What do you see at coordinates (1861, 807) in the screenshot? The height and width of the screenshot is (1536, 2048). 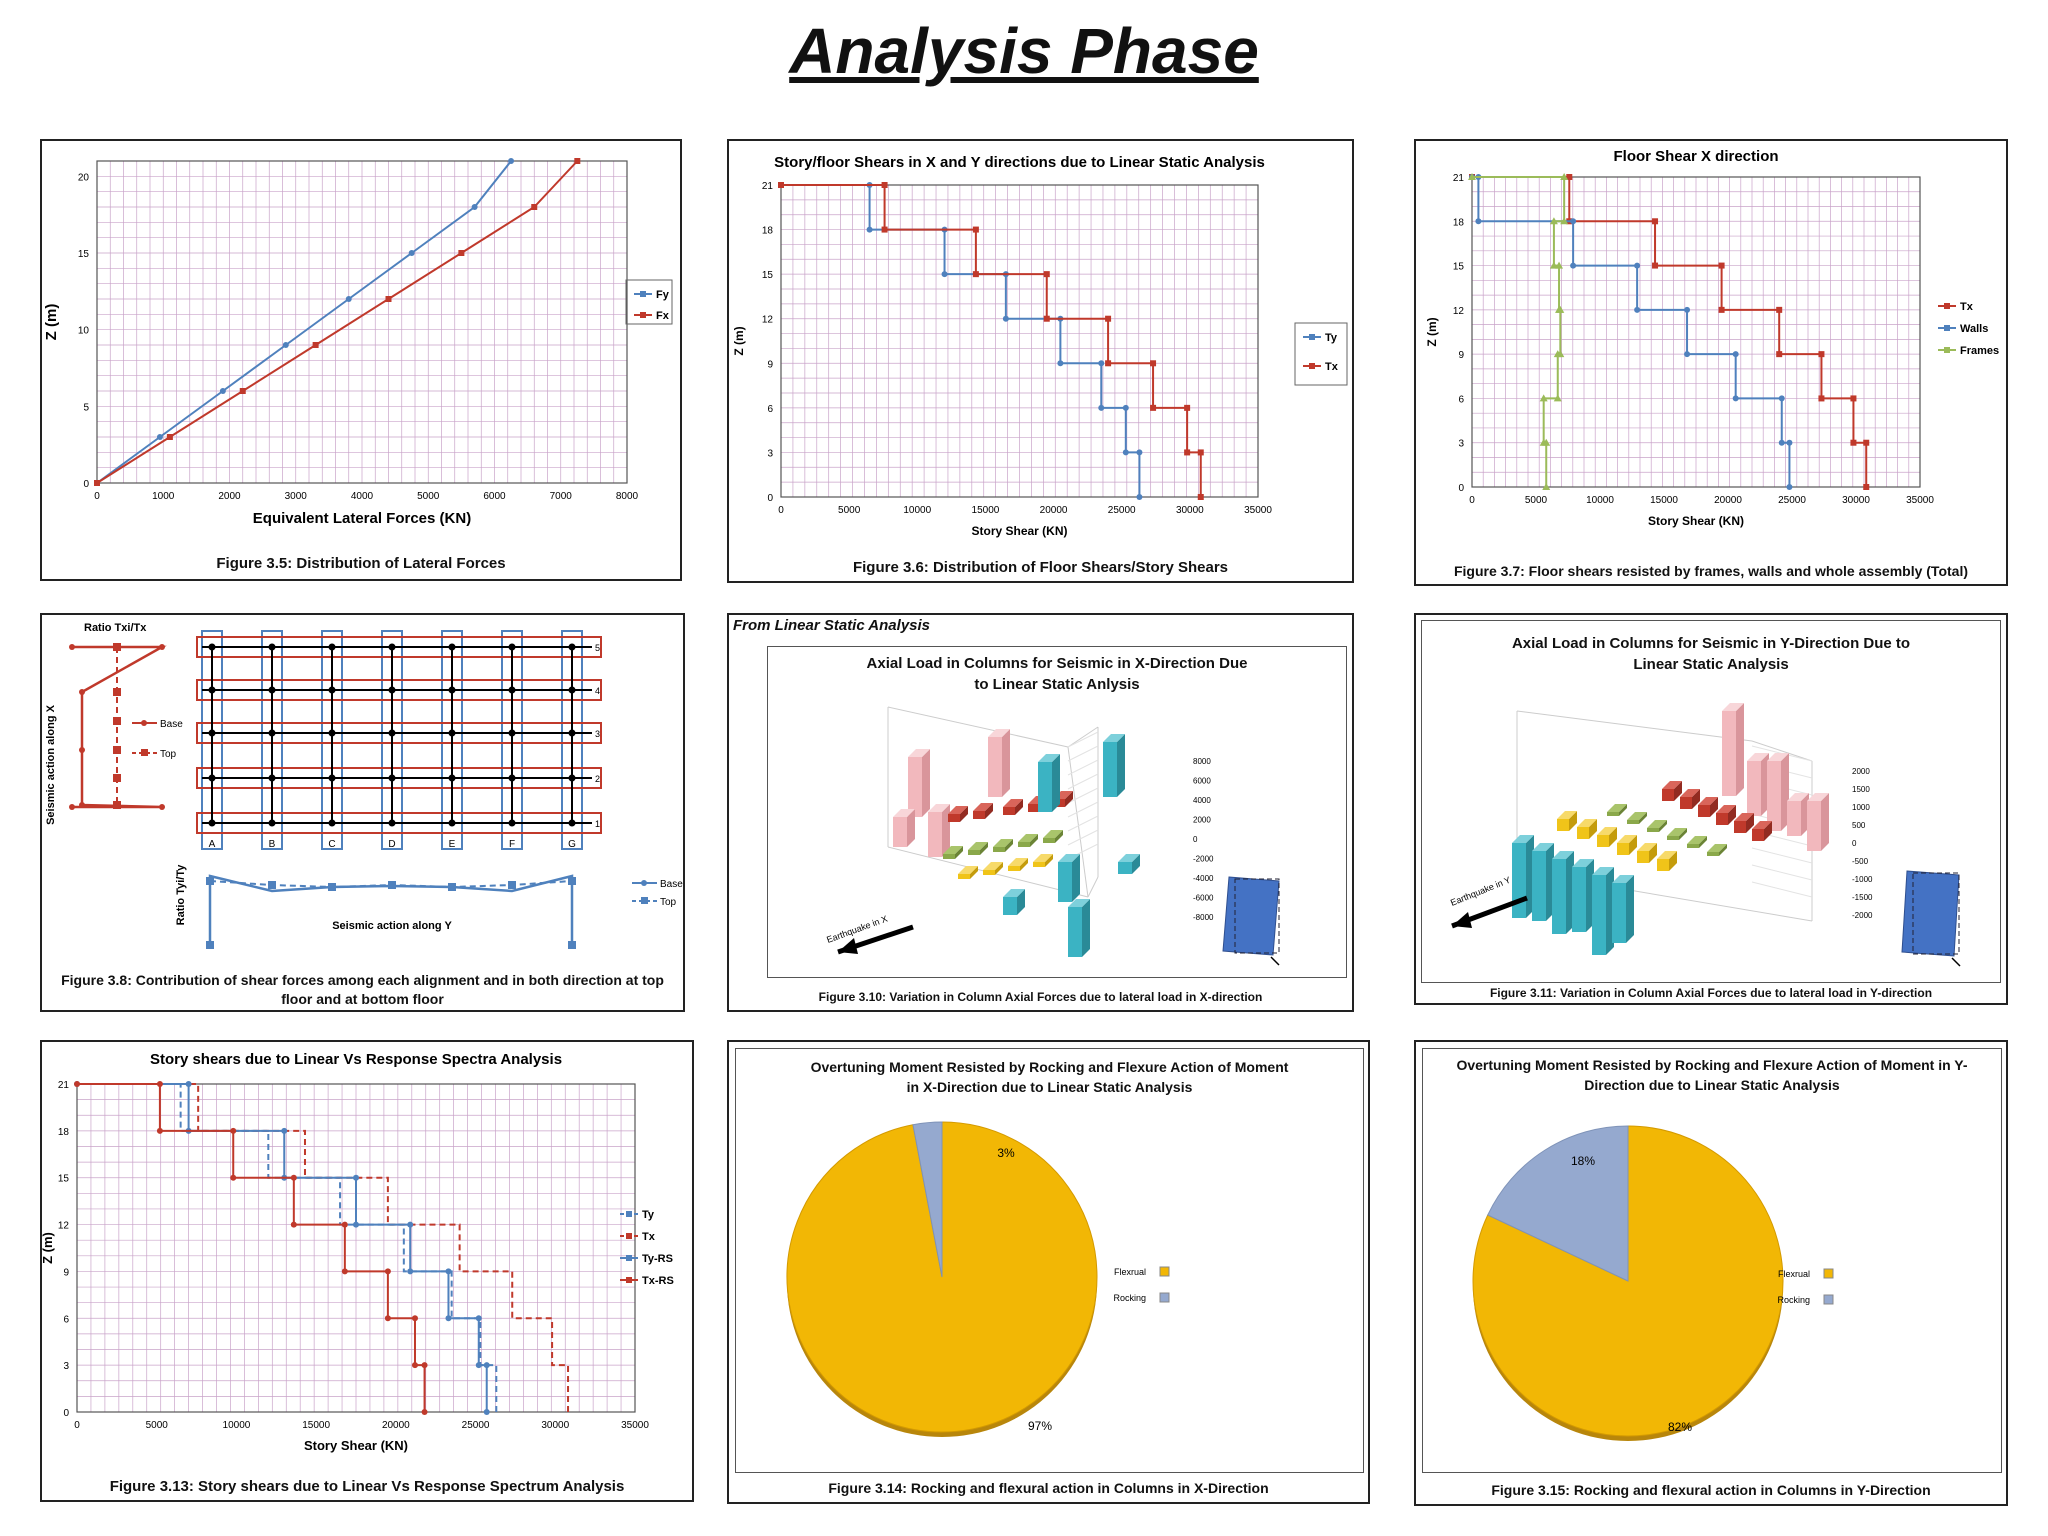 I see `z-axis-tick-label: 1000` at bounding box center [1861, 807].